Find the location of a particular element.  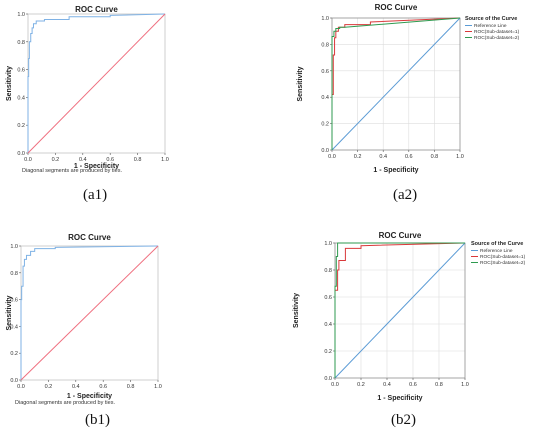

caption-b1: (b1) is located at coordinates (97, 420).